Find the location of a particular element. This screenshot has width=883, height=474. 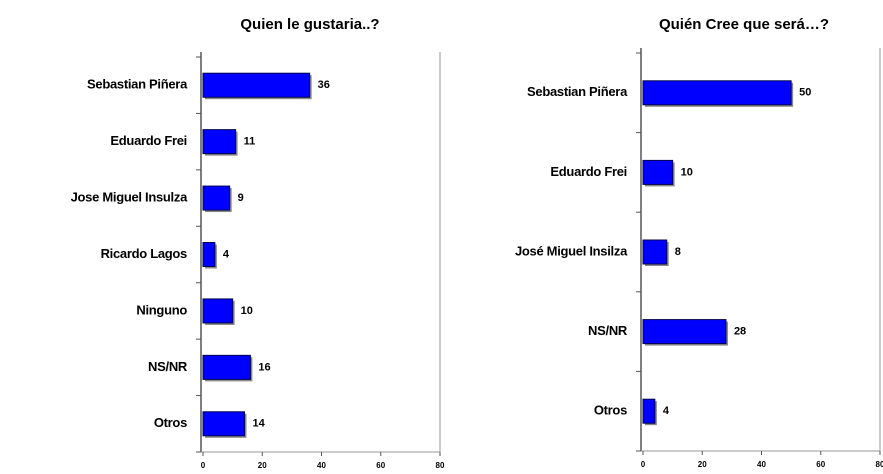

value-label: 16 is located at coordinates (264, 367).